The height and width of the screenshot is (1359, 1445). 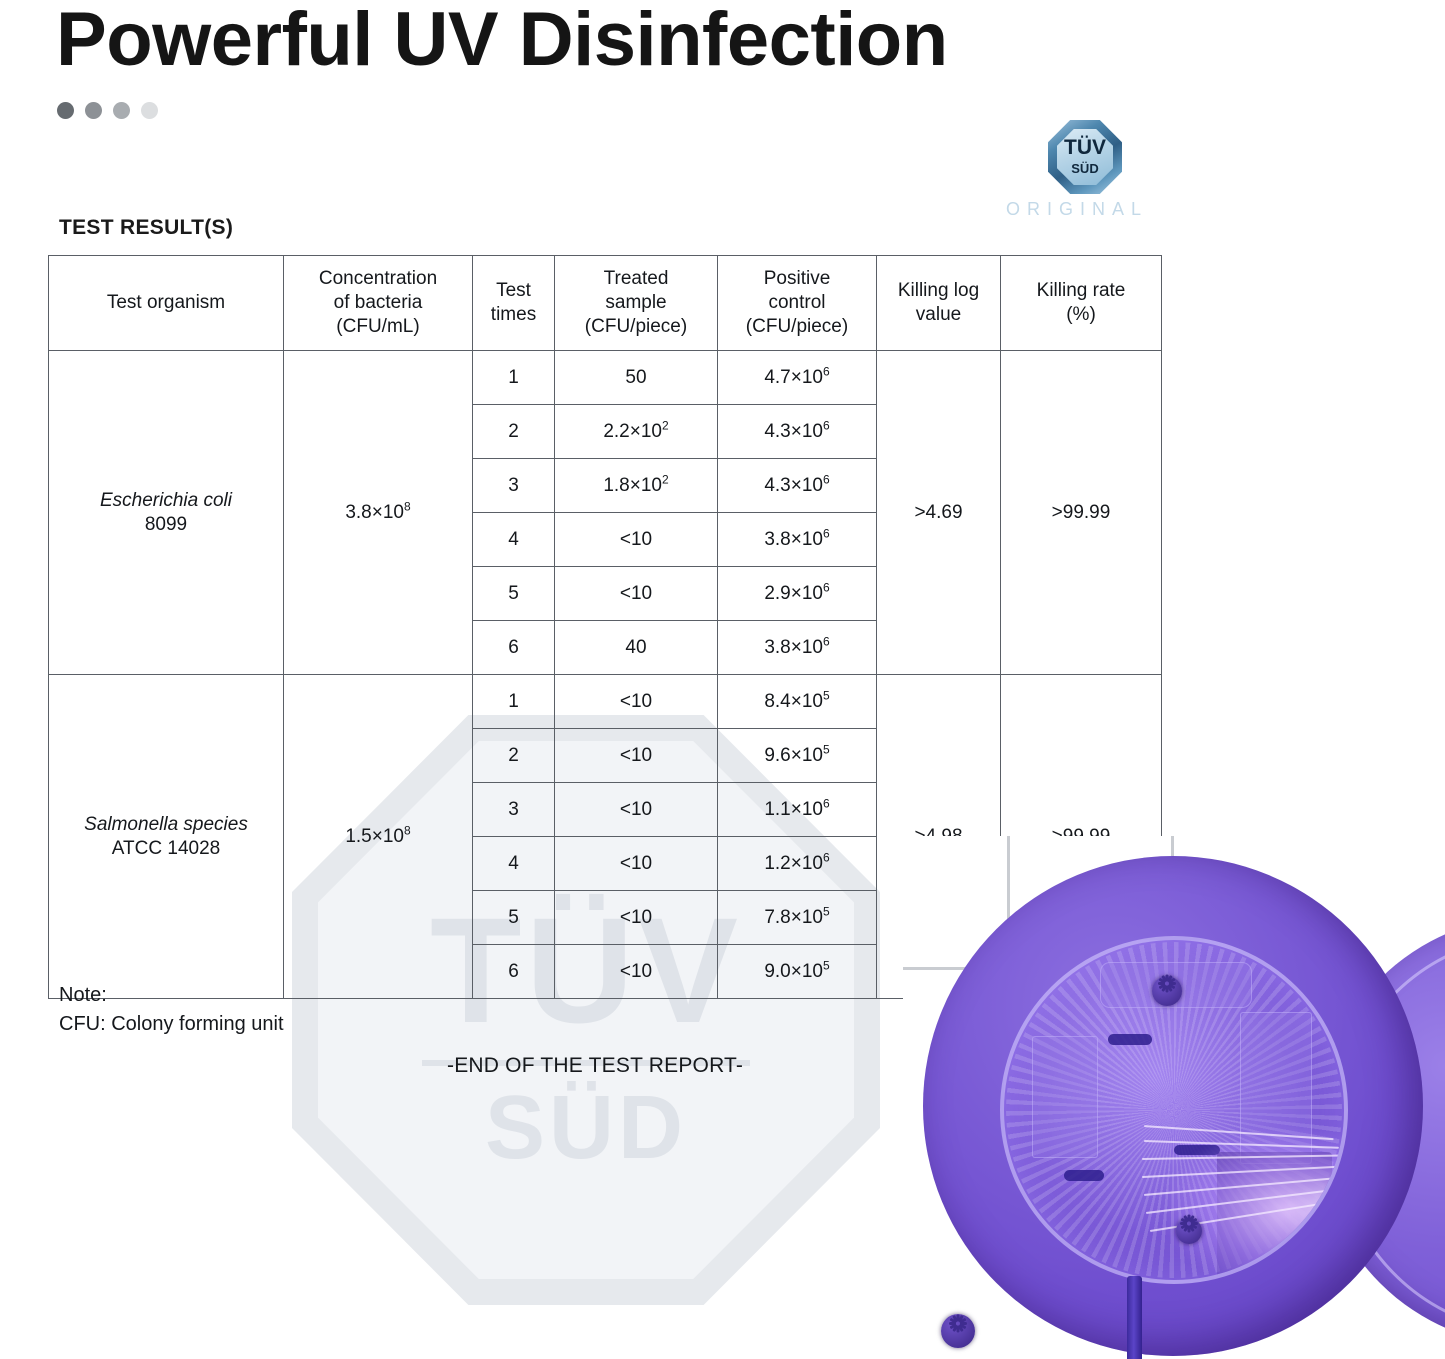 What do you see at coordinates (586, 1128) in the screenshot?
I see `watermark-sud-label: SÜD` at bounding box center [586, 1128].